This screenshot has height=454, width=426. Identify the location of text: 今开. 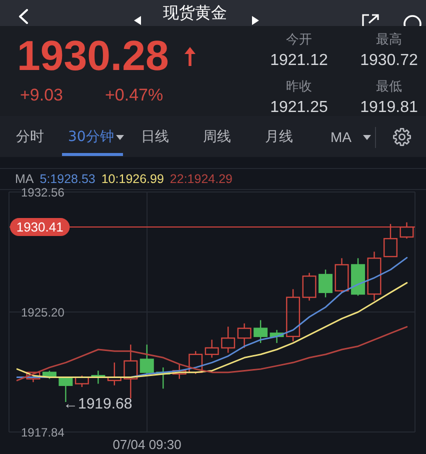
(299, 40).